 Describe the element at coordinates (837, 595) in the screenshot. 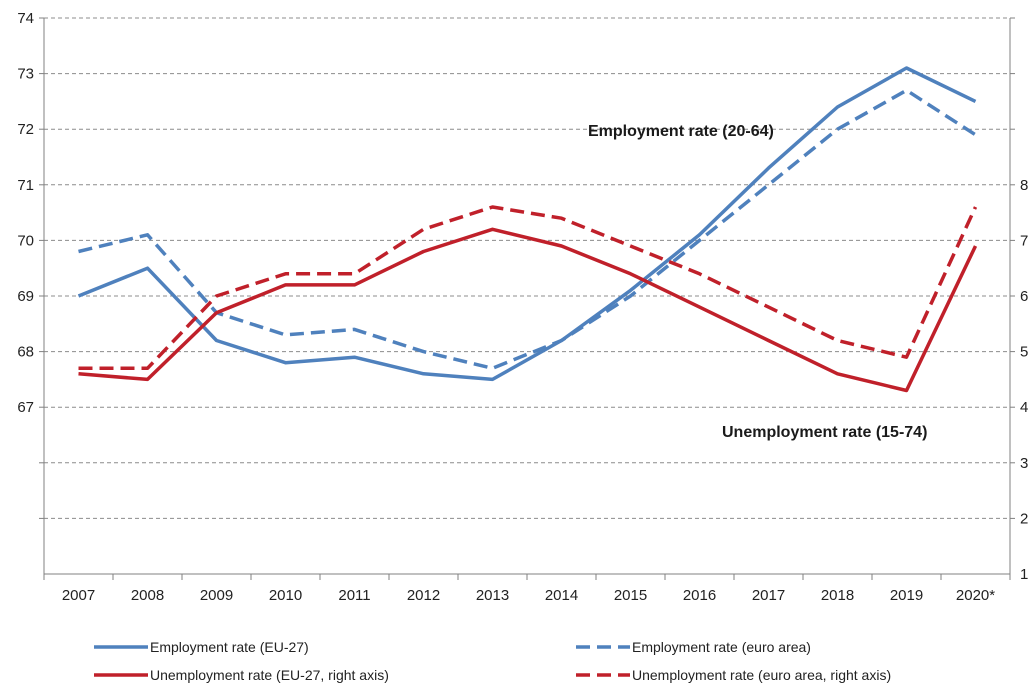

I see `x-tick-label: 2018` at that location.